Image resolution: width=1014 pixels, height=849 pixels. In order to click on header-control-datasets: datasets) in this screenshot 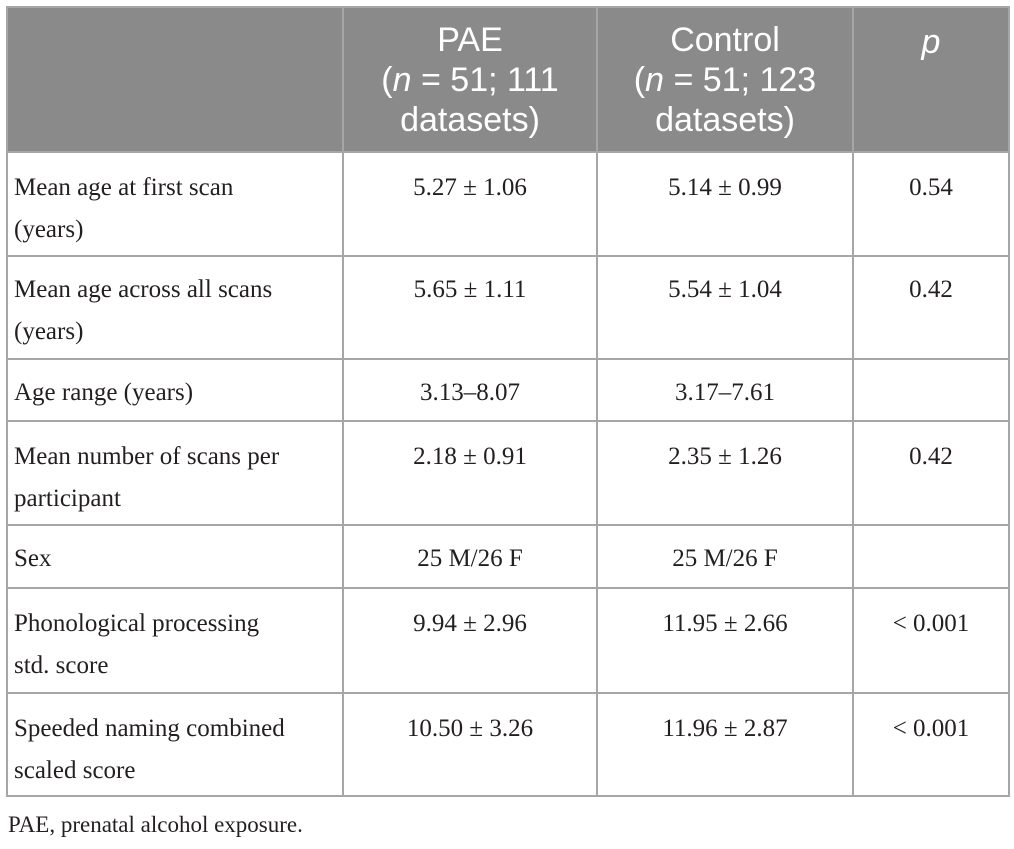, I will do `click(725, 119)`.